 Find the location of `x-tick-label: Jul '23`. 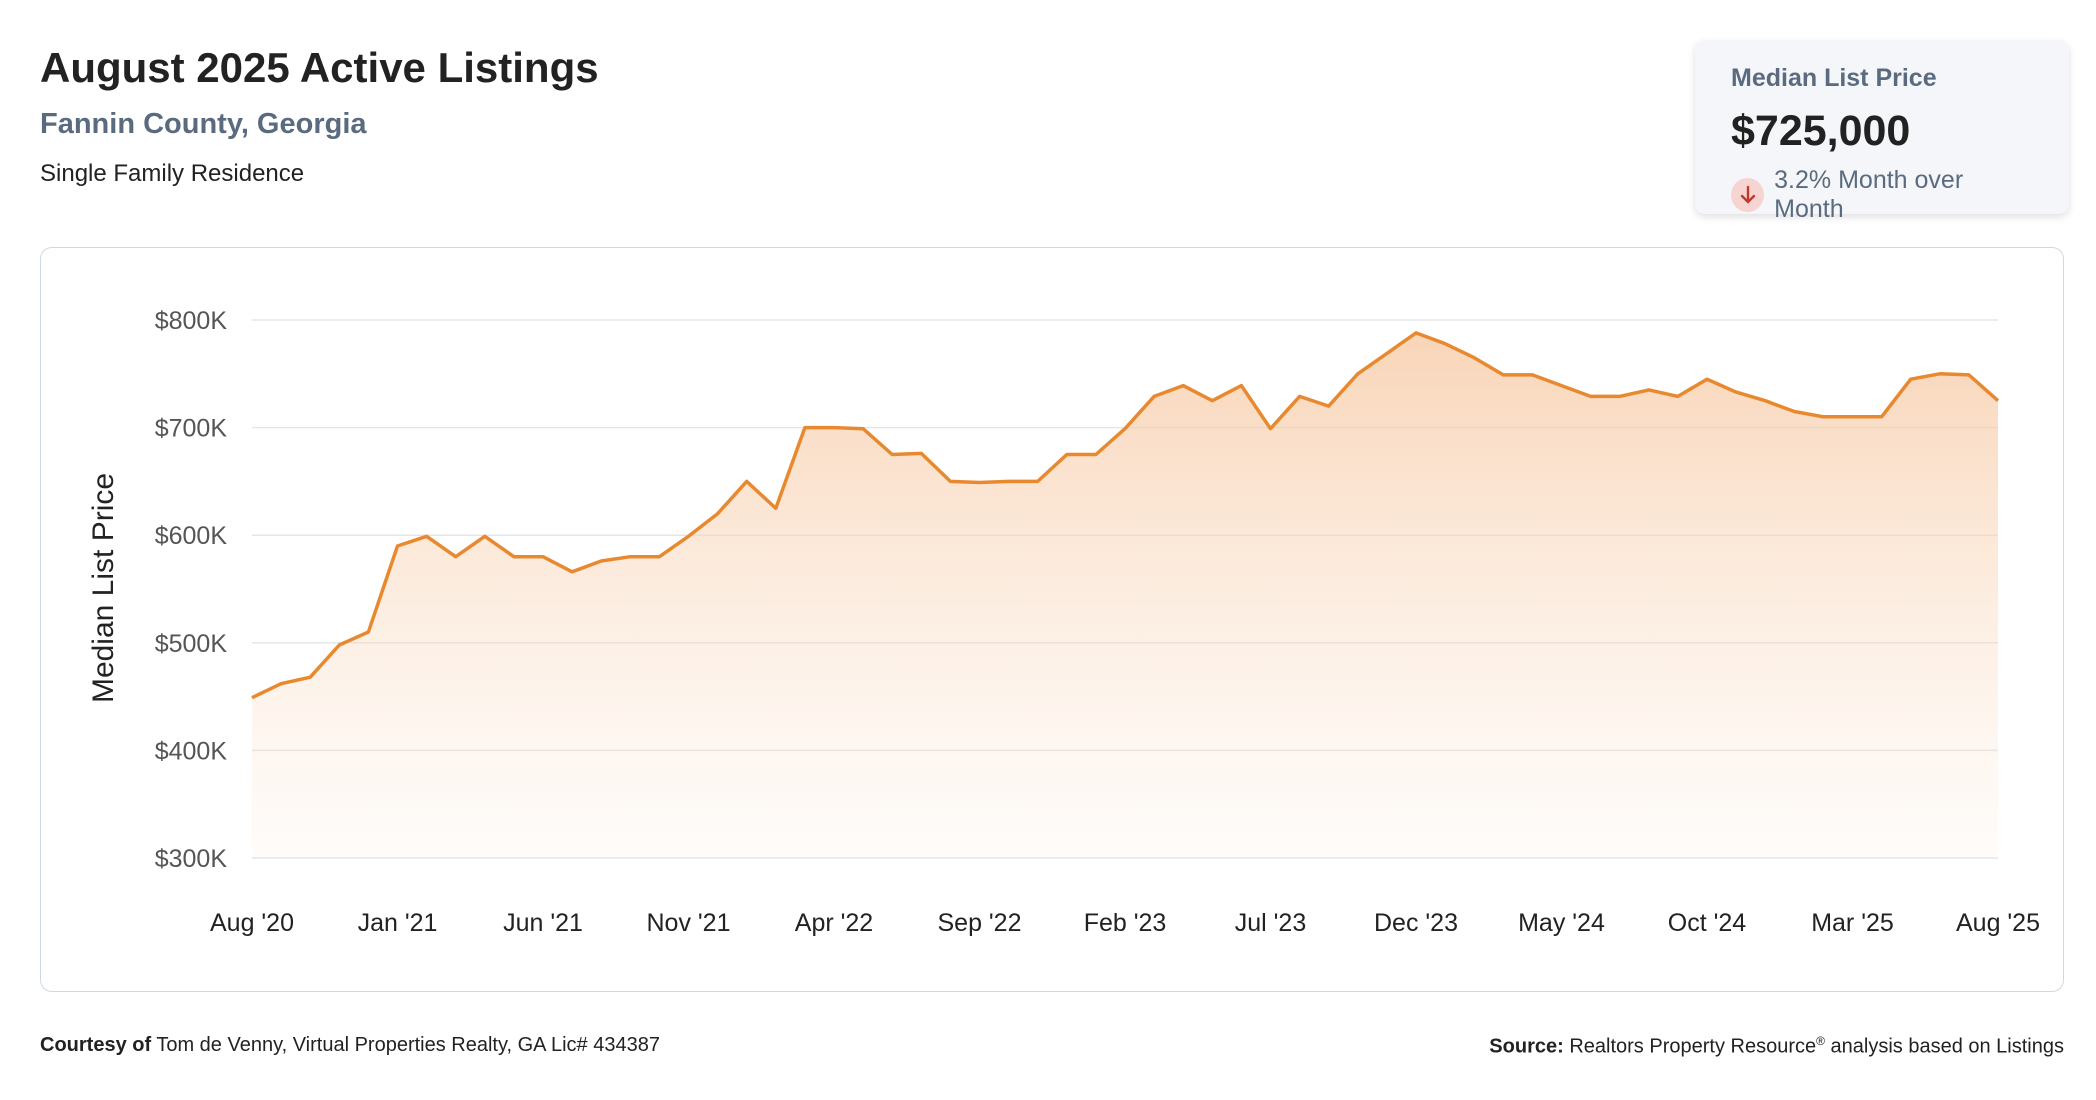

x-tick-label: Jul '23 is located at coordinates (1270, 923).